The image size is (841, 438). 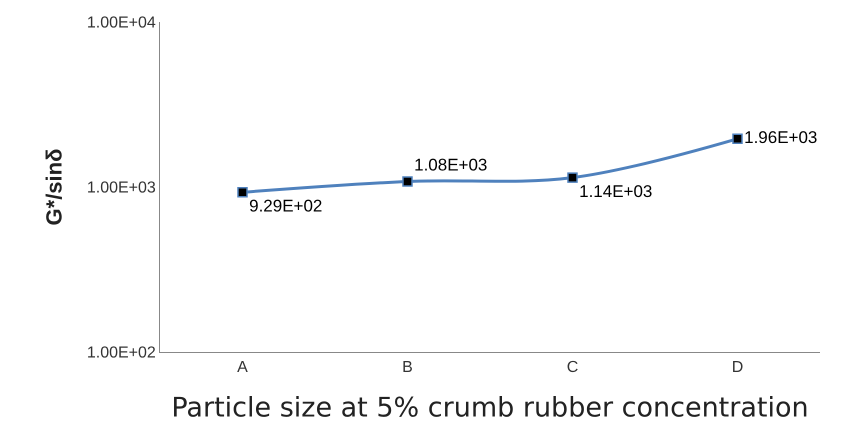 I want to click on data-label: 9.29E+02, so click(x=285, y=206).